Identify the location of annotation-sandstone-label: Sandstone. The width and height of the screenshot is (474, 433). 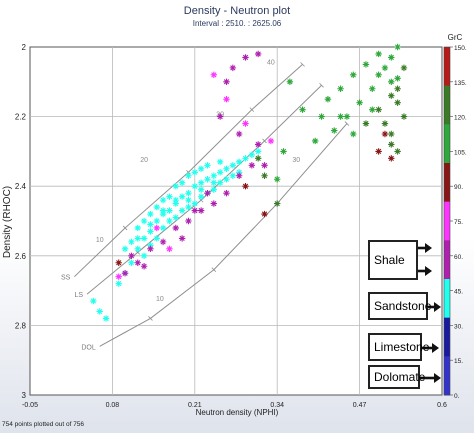
(403, 306).